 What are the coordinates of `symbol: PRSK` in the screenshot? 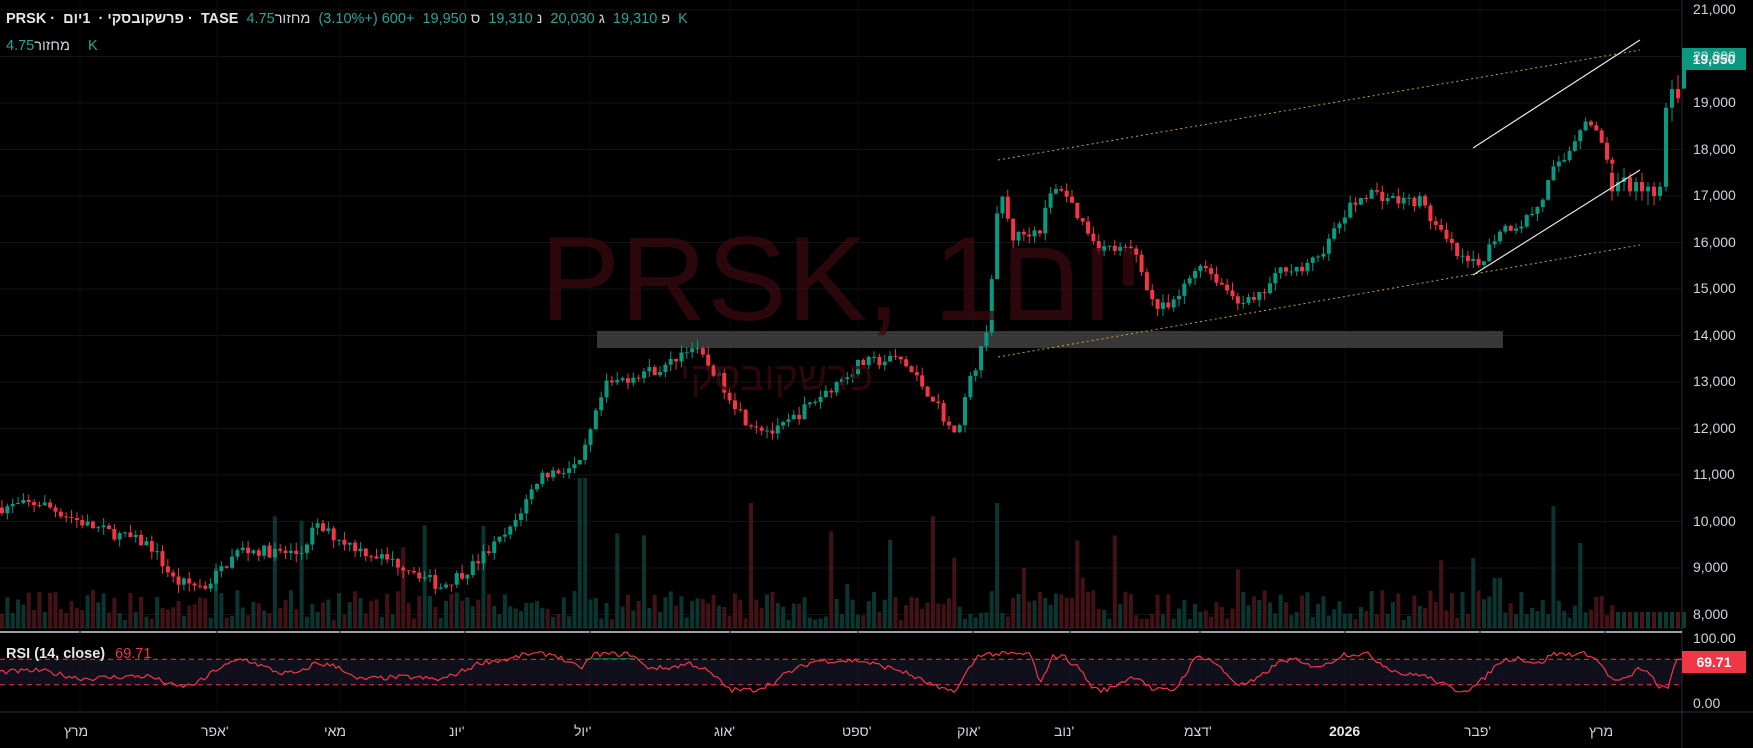 It's located at (26, 19).